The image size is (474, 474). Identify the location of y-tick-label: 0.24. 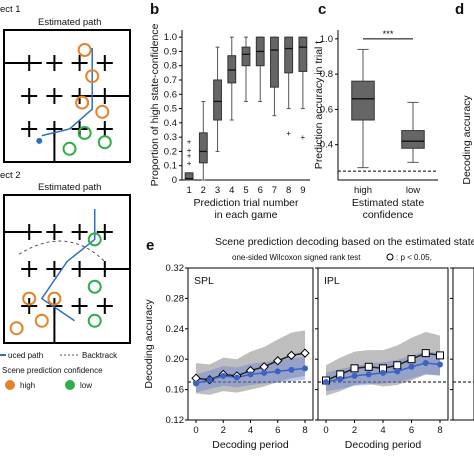
(175, 329).